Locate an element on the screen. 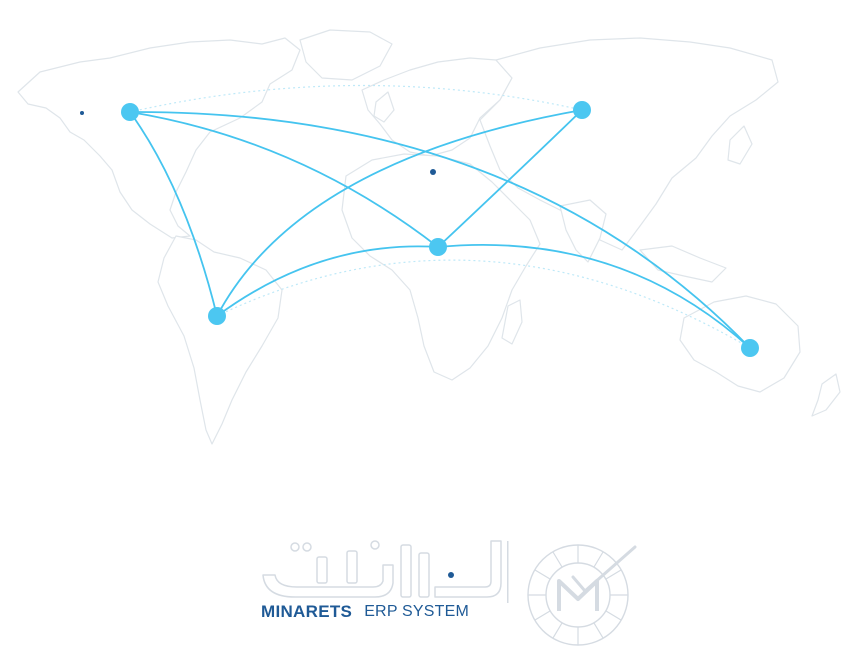 This screenshot has width=868, height=665. route-africa-asia is located at coordinates (510, 178).